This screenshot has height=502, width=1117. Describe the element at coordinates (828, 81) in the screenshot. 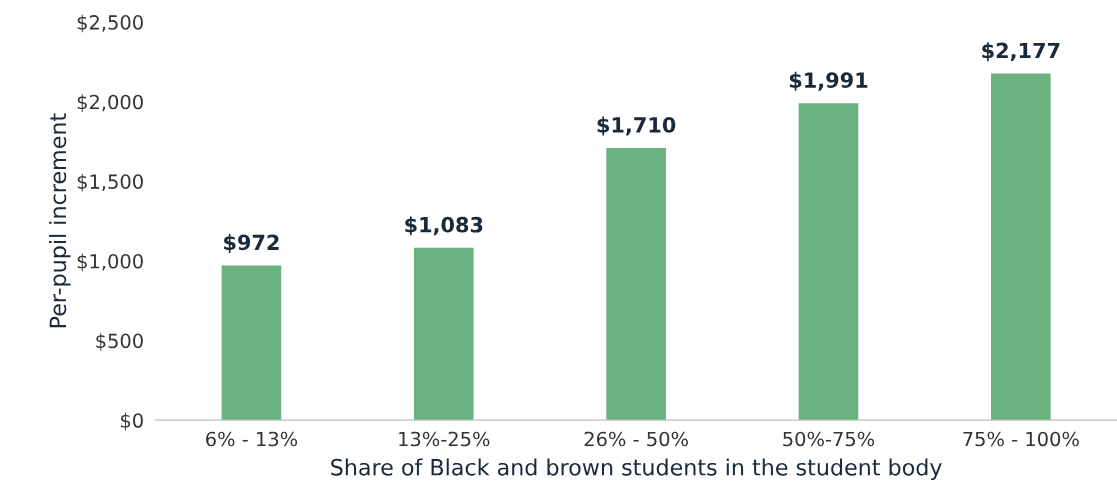

I see `data-label: $1,991` at that location.